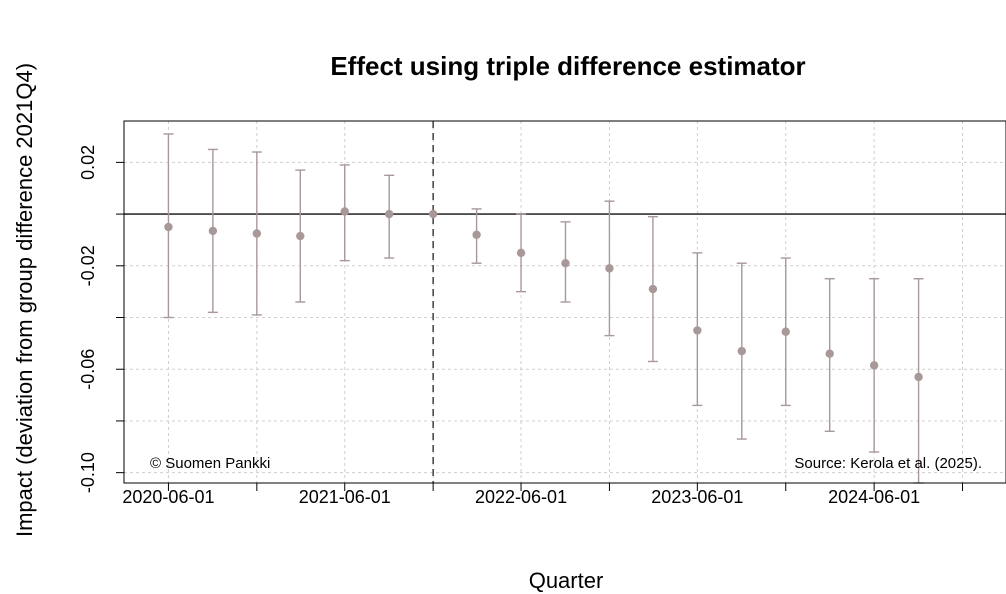  What do you see at coordinates (521, 497) in the screenshot?
I see `x-tick-label: 2022-06-01` at bounding box center [521, 497].